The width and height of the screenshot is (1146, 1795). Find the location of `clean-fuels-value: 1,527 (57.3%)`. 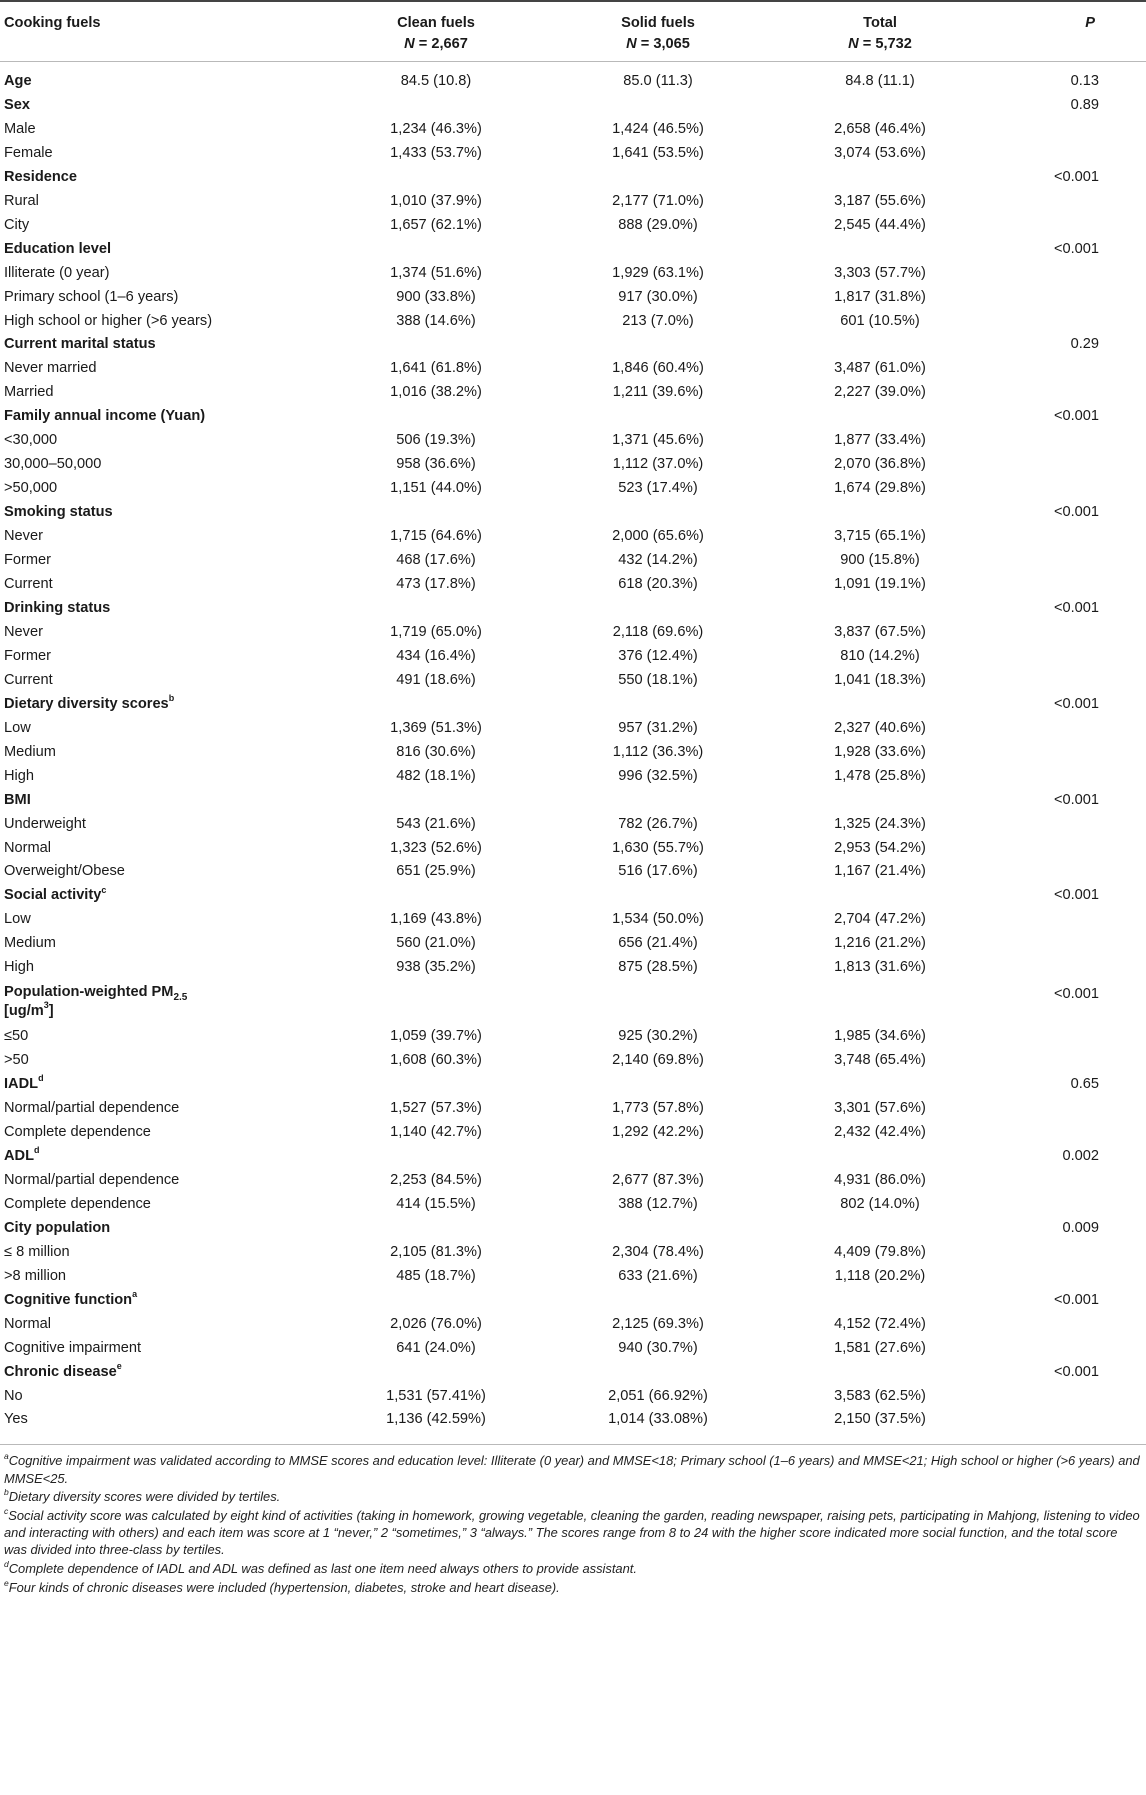

clean-fuels-value: 1,527 (57.3%) is located at coordinates (436, 1108).